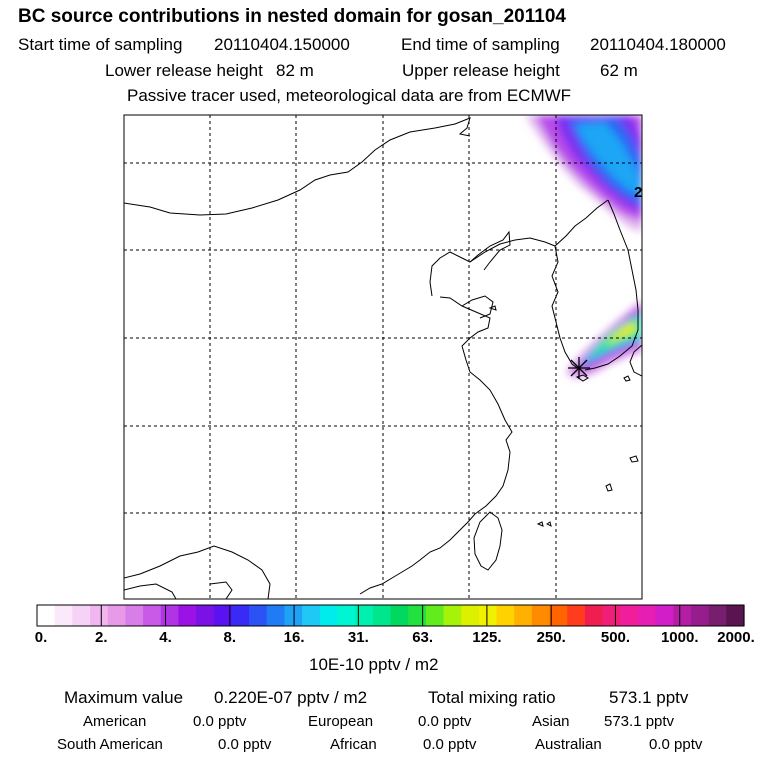 The height and width of the screenshot is (768, 768). I want to click on colorbar-tick-label: 500., so click(615, 637).